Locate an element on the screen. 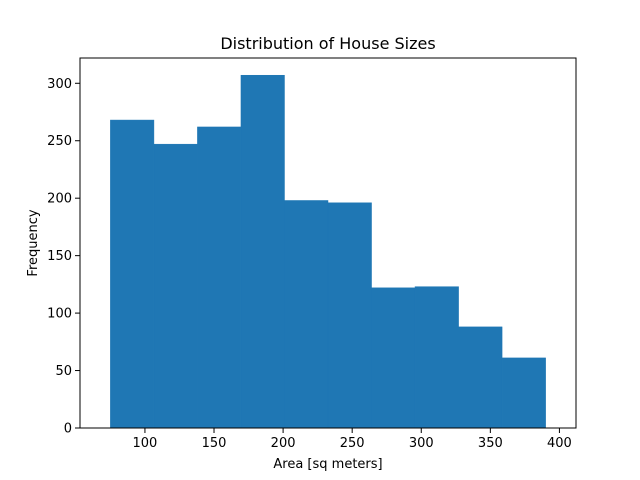  chart-title: Distribution of House Sizes is located at coordinates (327, 43).